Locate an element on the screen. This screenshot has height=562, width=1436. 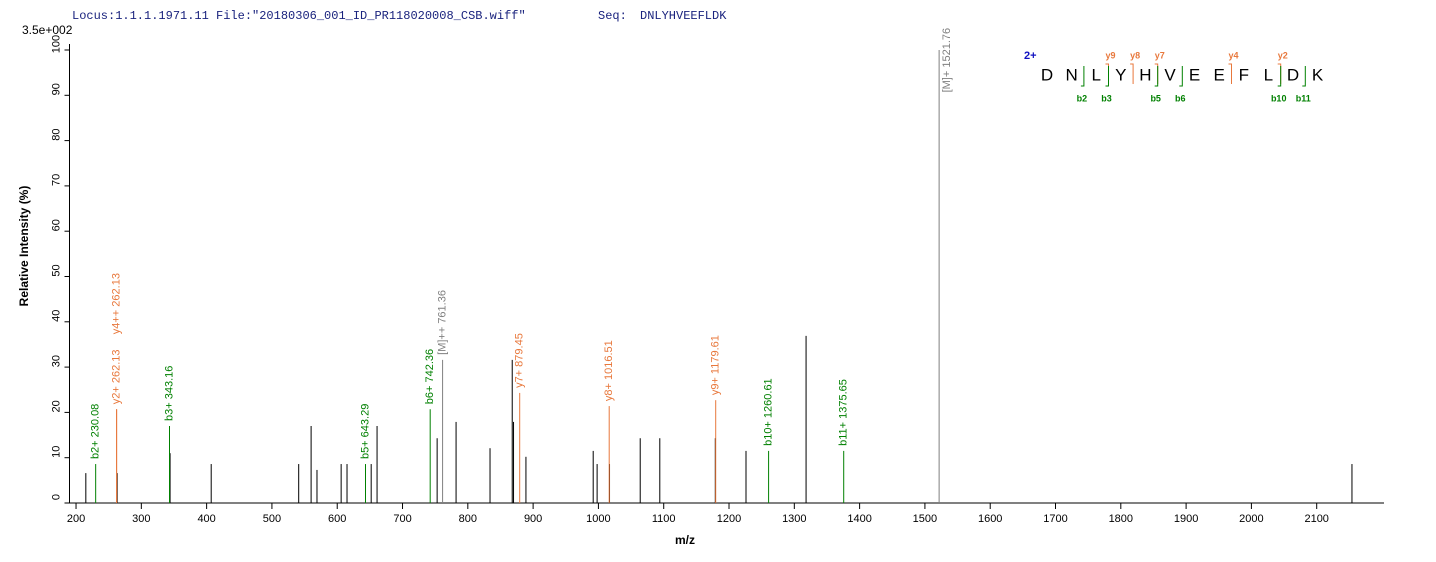
y-ion-label: y9 is located at coordinates (1110, 55).